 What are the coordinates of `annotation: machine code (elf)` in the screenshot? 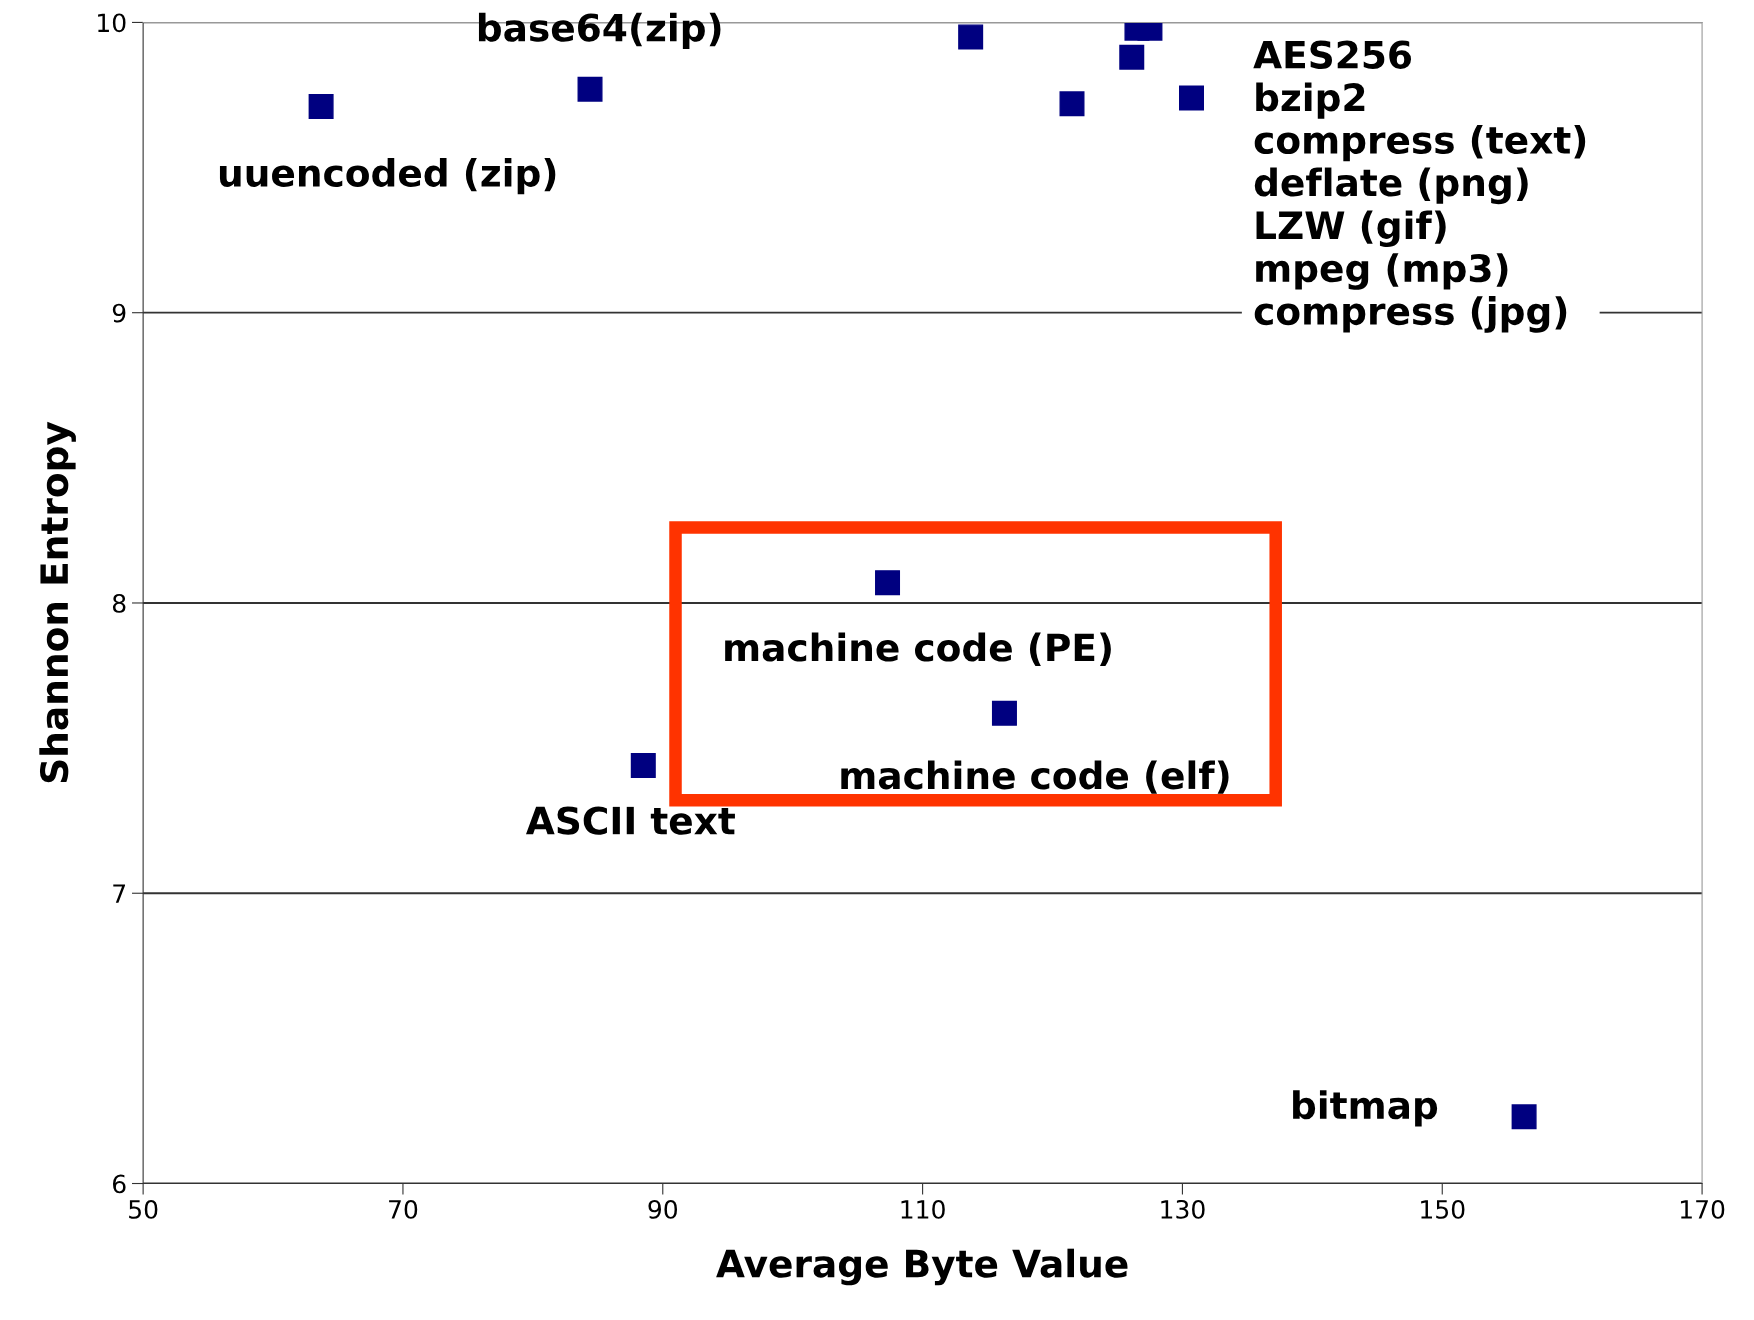 It's located at (1035, 777).